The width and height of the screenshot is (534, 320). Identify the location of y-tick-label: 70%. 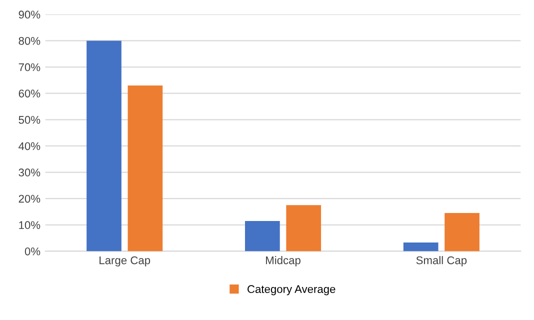
(29, 67).